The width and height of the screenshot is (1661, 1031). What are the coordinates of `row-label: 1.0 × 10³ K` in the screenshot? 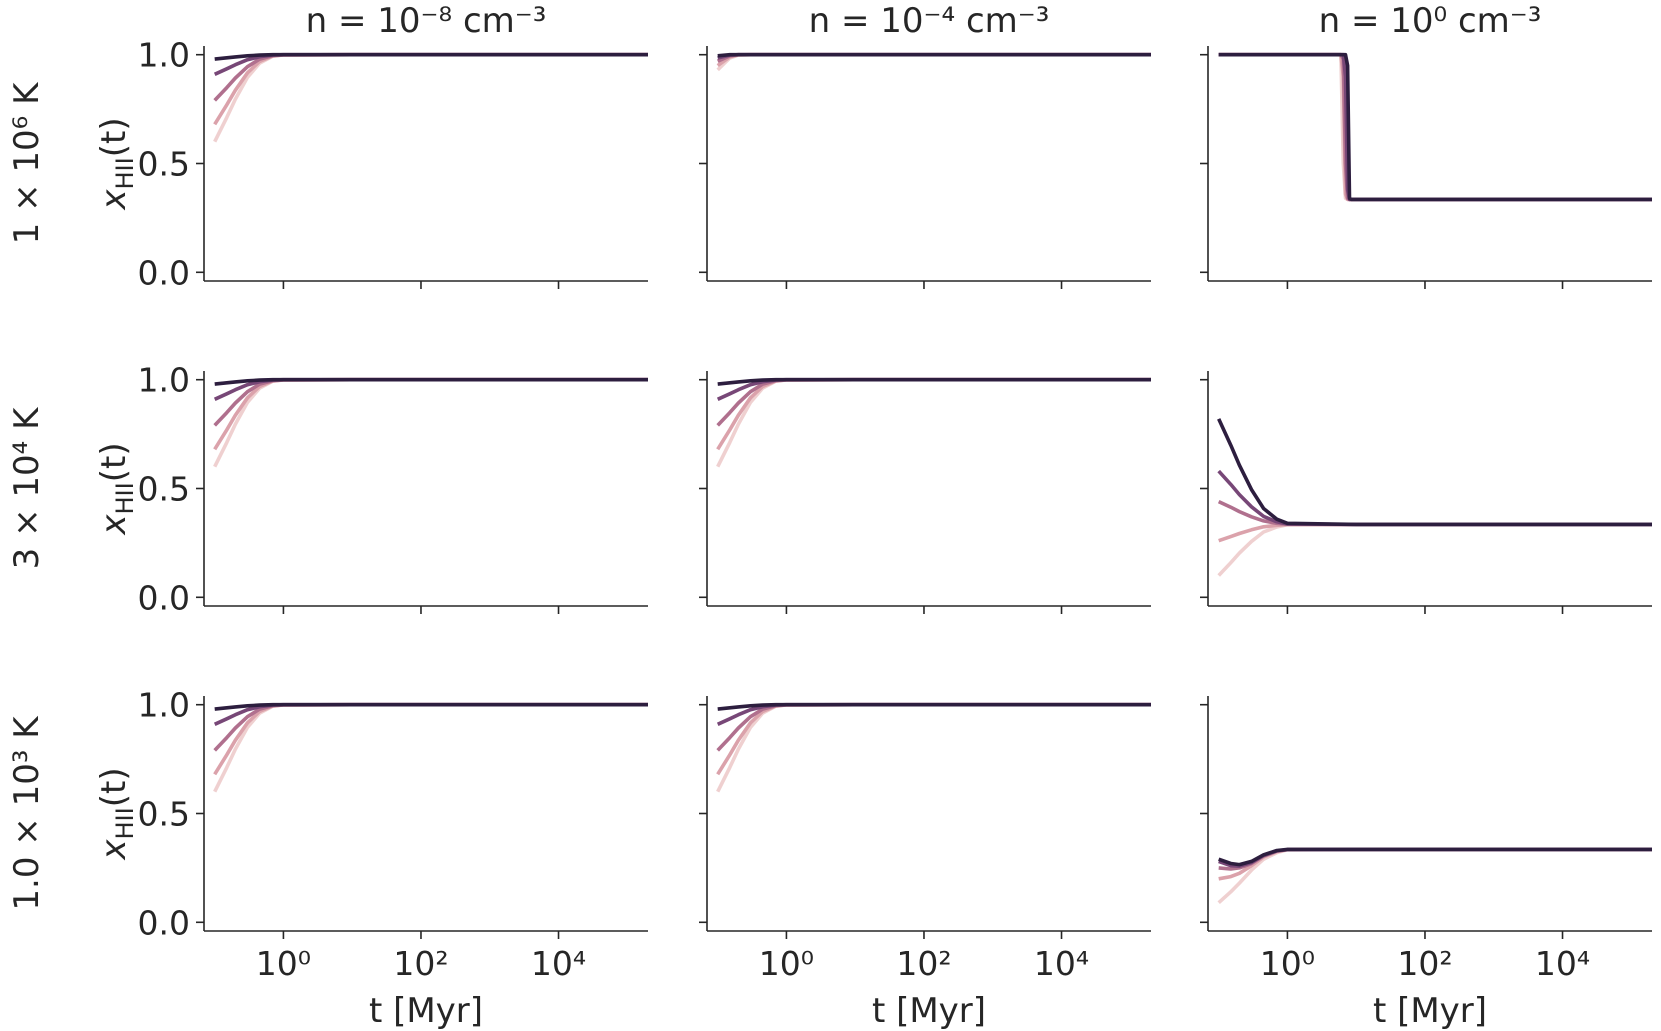 It's located at (27, 813).